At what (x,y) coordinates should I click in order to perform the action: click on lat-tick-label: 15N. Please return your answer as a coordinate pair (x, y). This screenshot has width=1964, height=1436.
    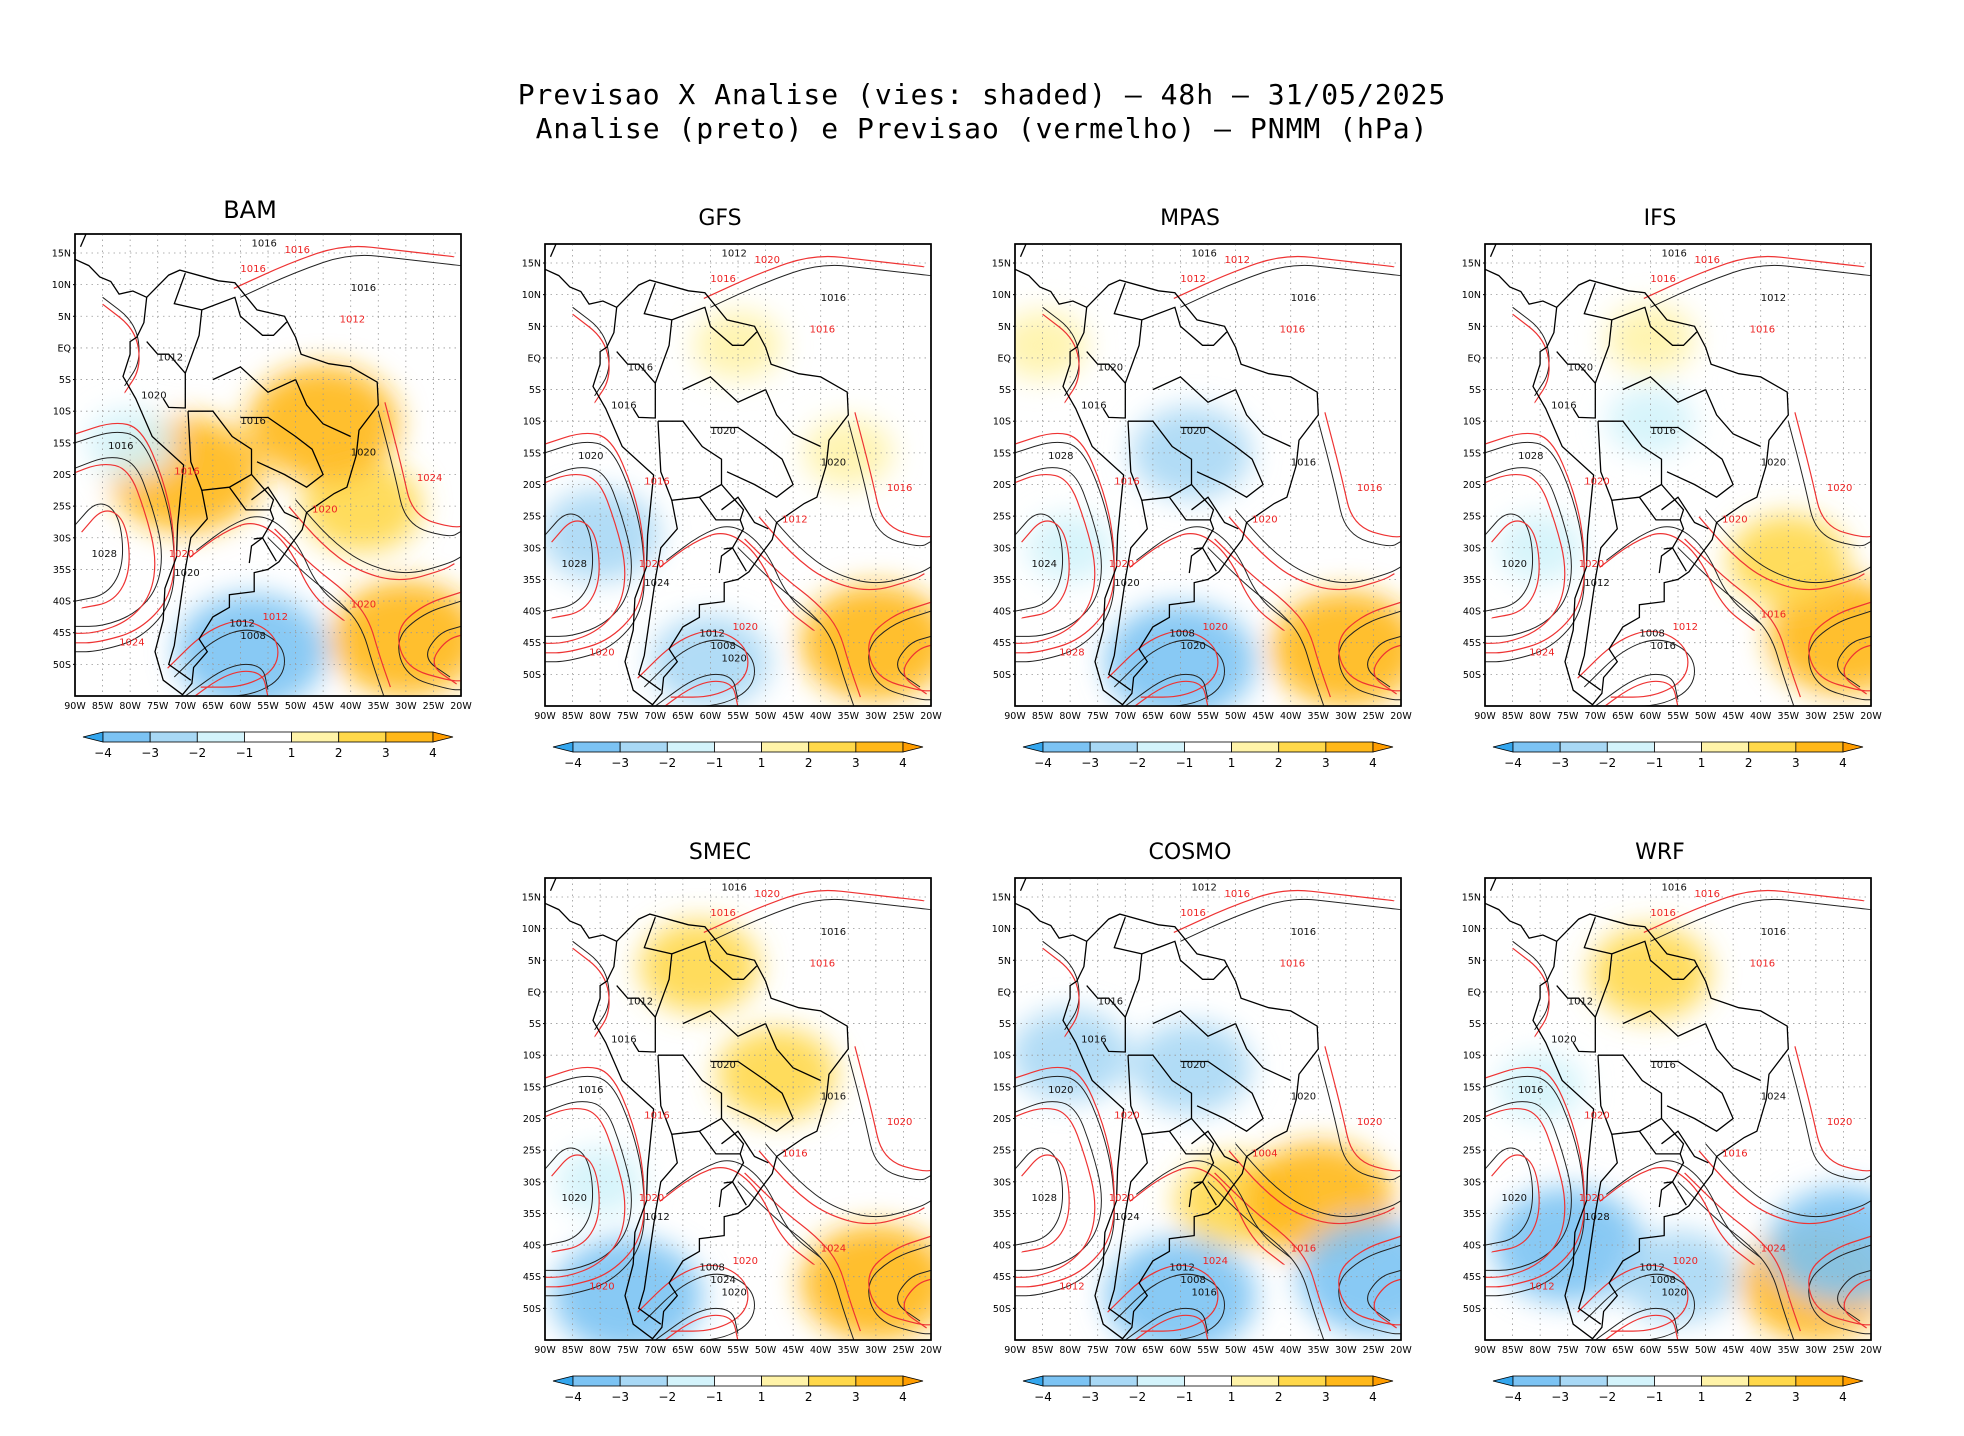
    Looking at the image, I should click on (61, 253).